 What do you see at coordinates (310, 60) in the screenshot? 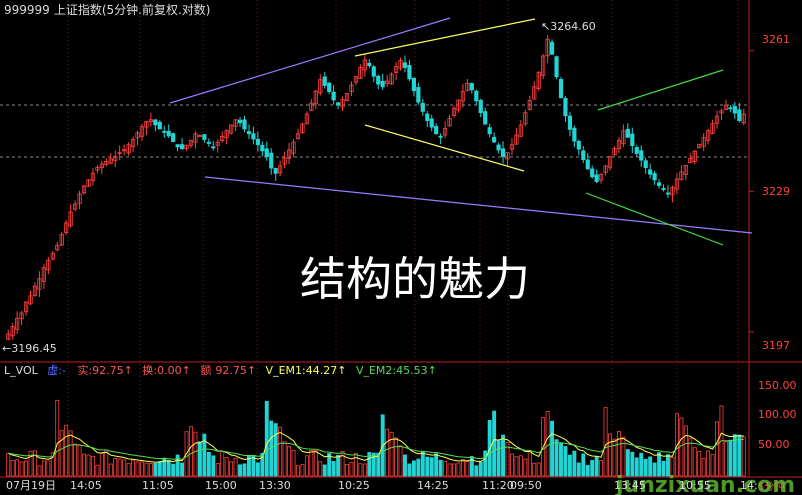
I see `trendline-purple-upper` at bounding box center [310, 60].